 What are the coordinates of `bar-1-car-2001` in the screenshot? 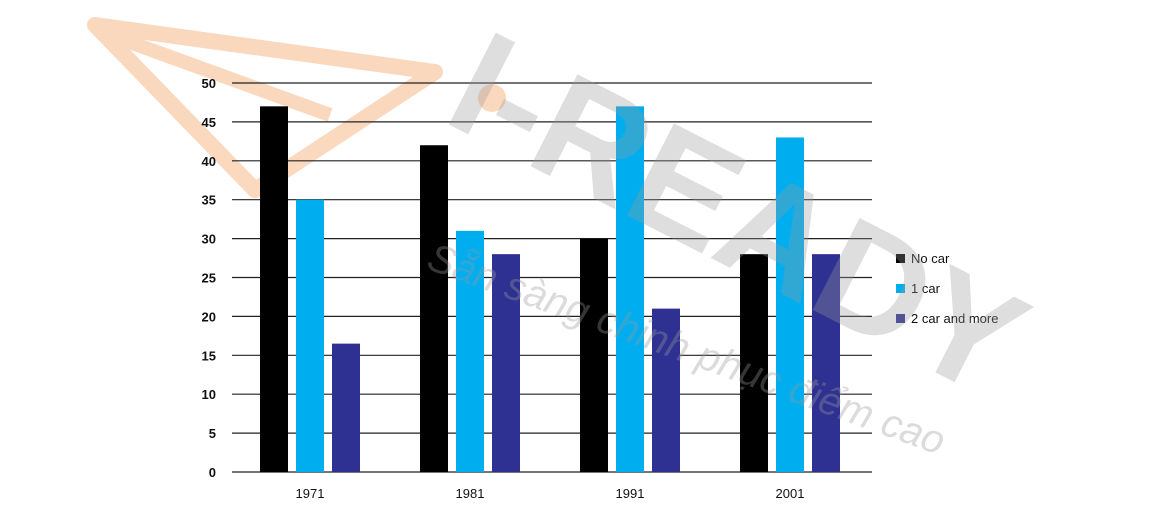 It's located at (790, 304).